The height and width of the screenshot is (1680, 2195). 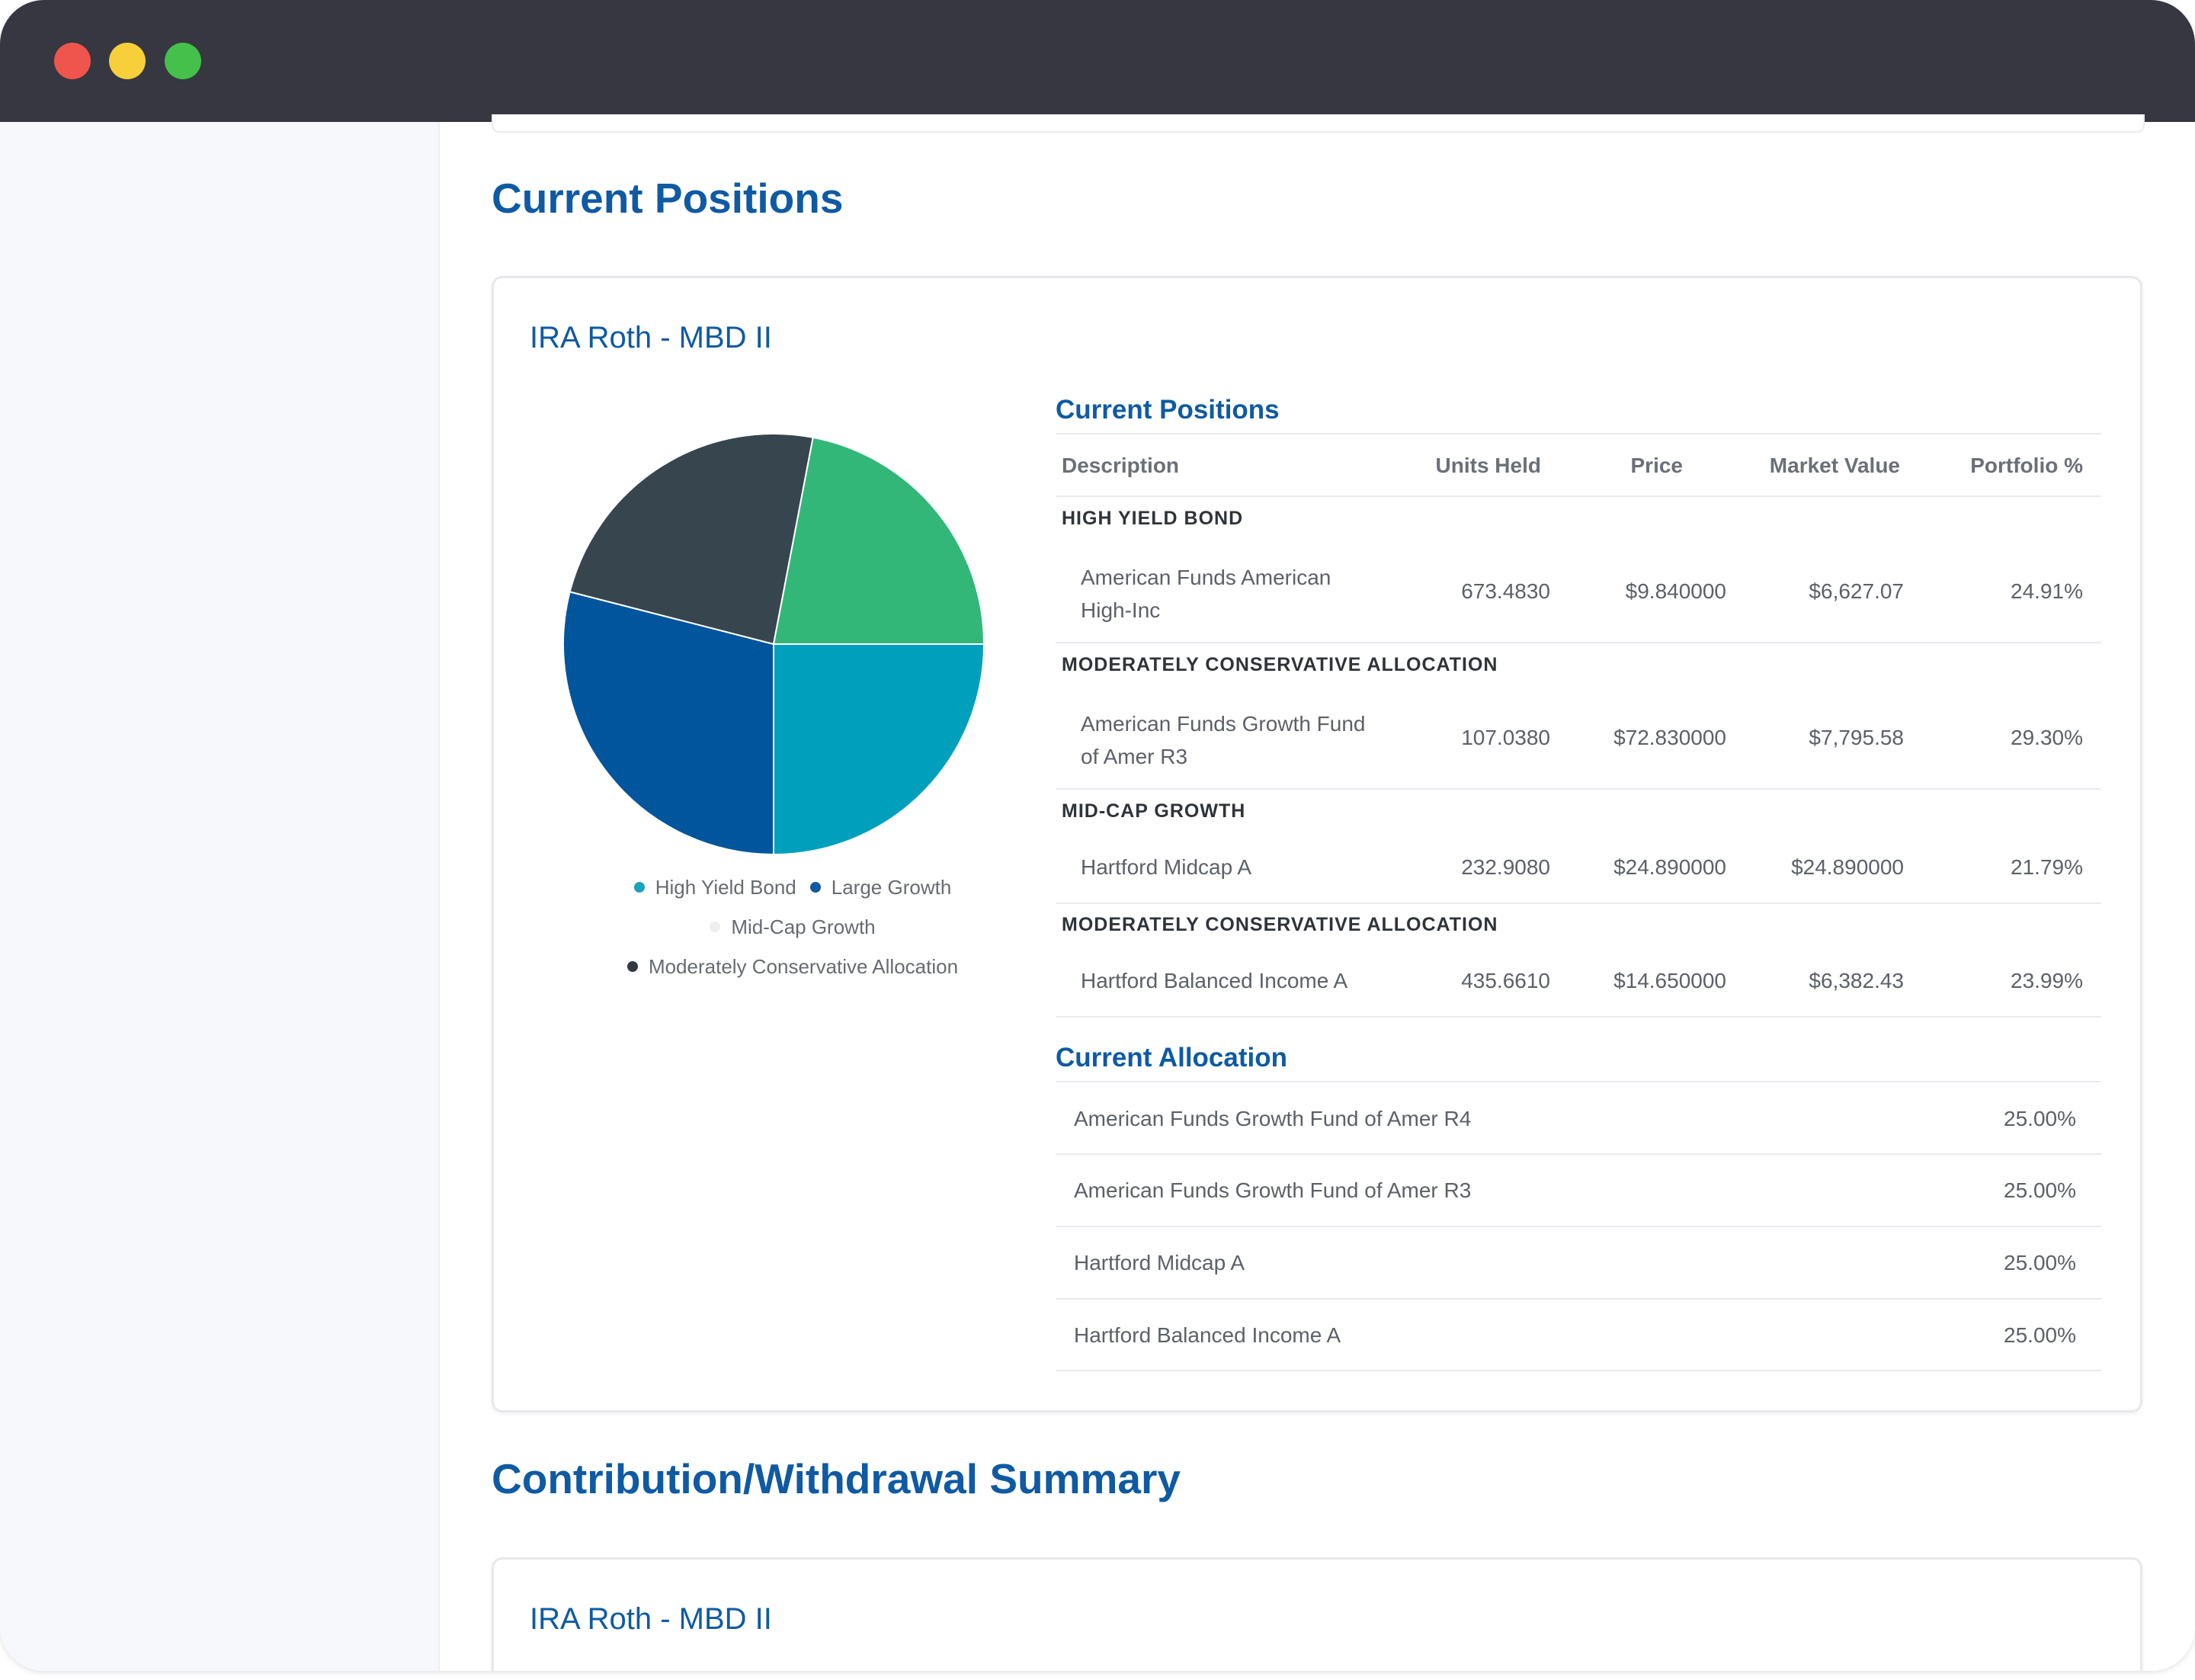 What do you see at coordinates (1856, 591) in the screenshot?
I see `market-value: $6,627.07` at bounding box center [1856, 591].